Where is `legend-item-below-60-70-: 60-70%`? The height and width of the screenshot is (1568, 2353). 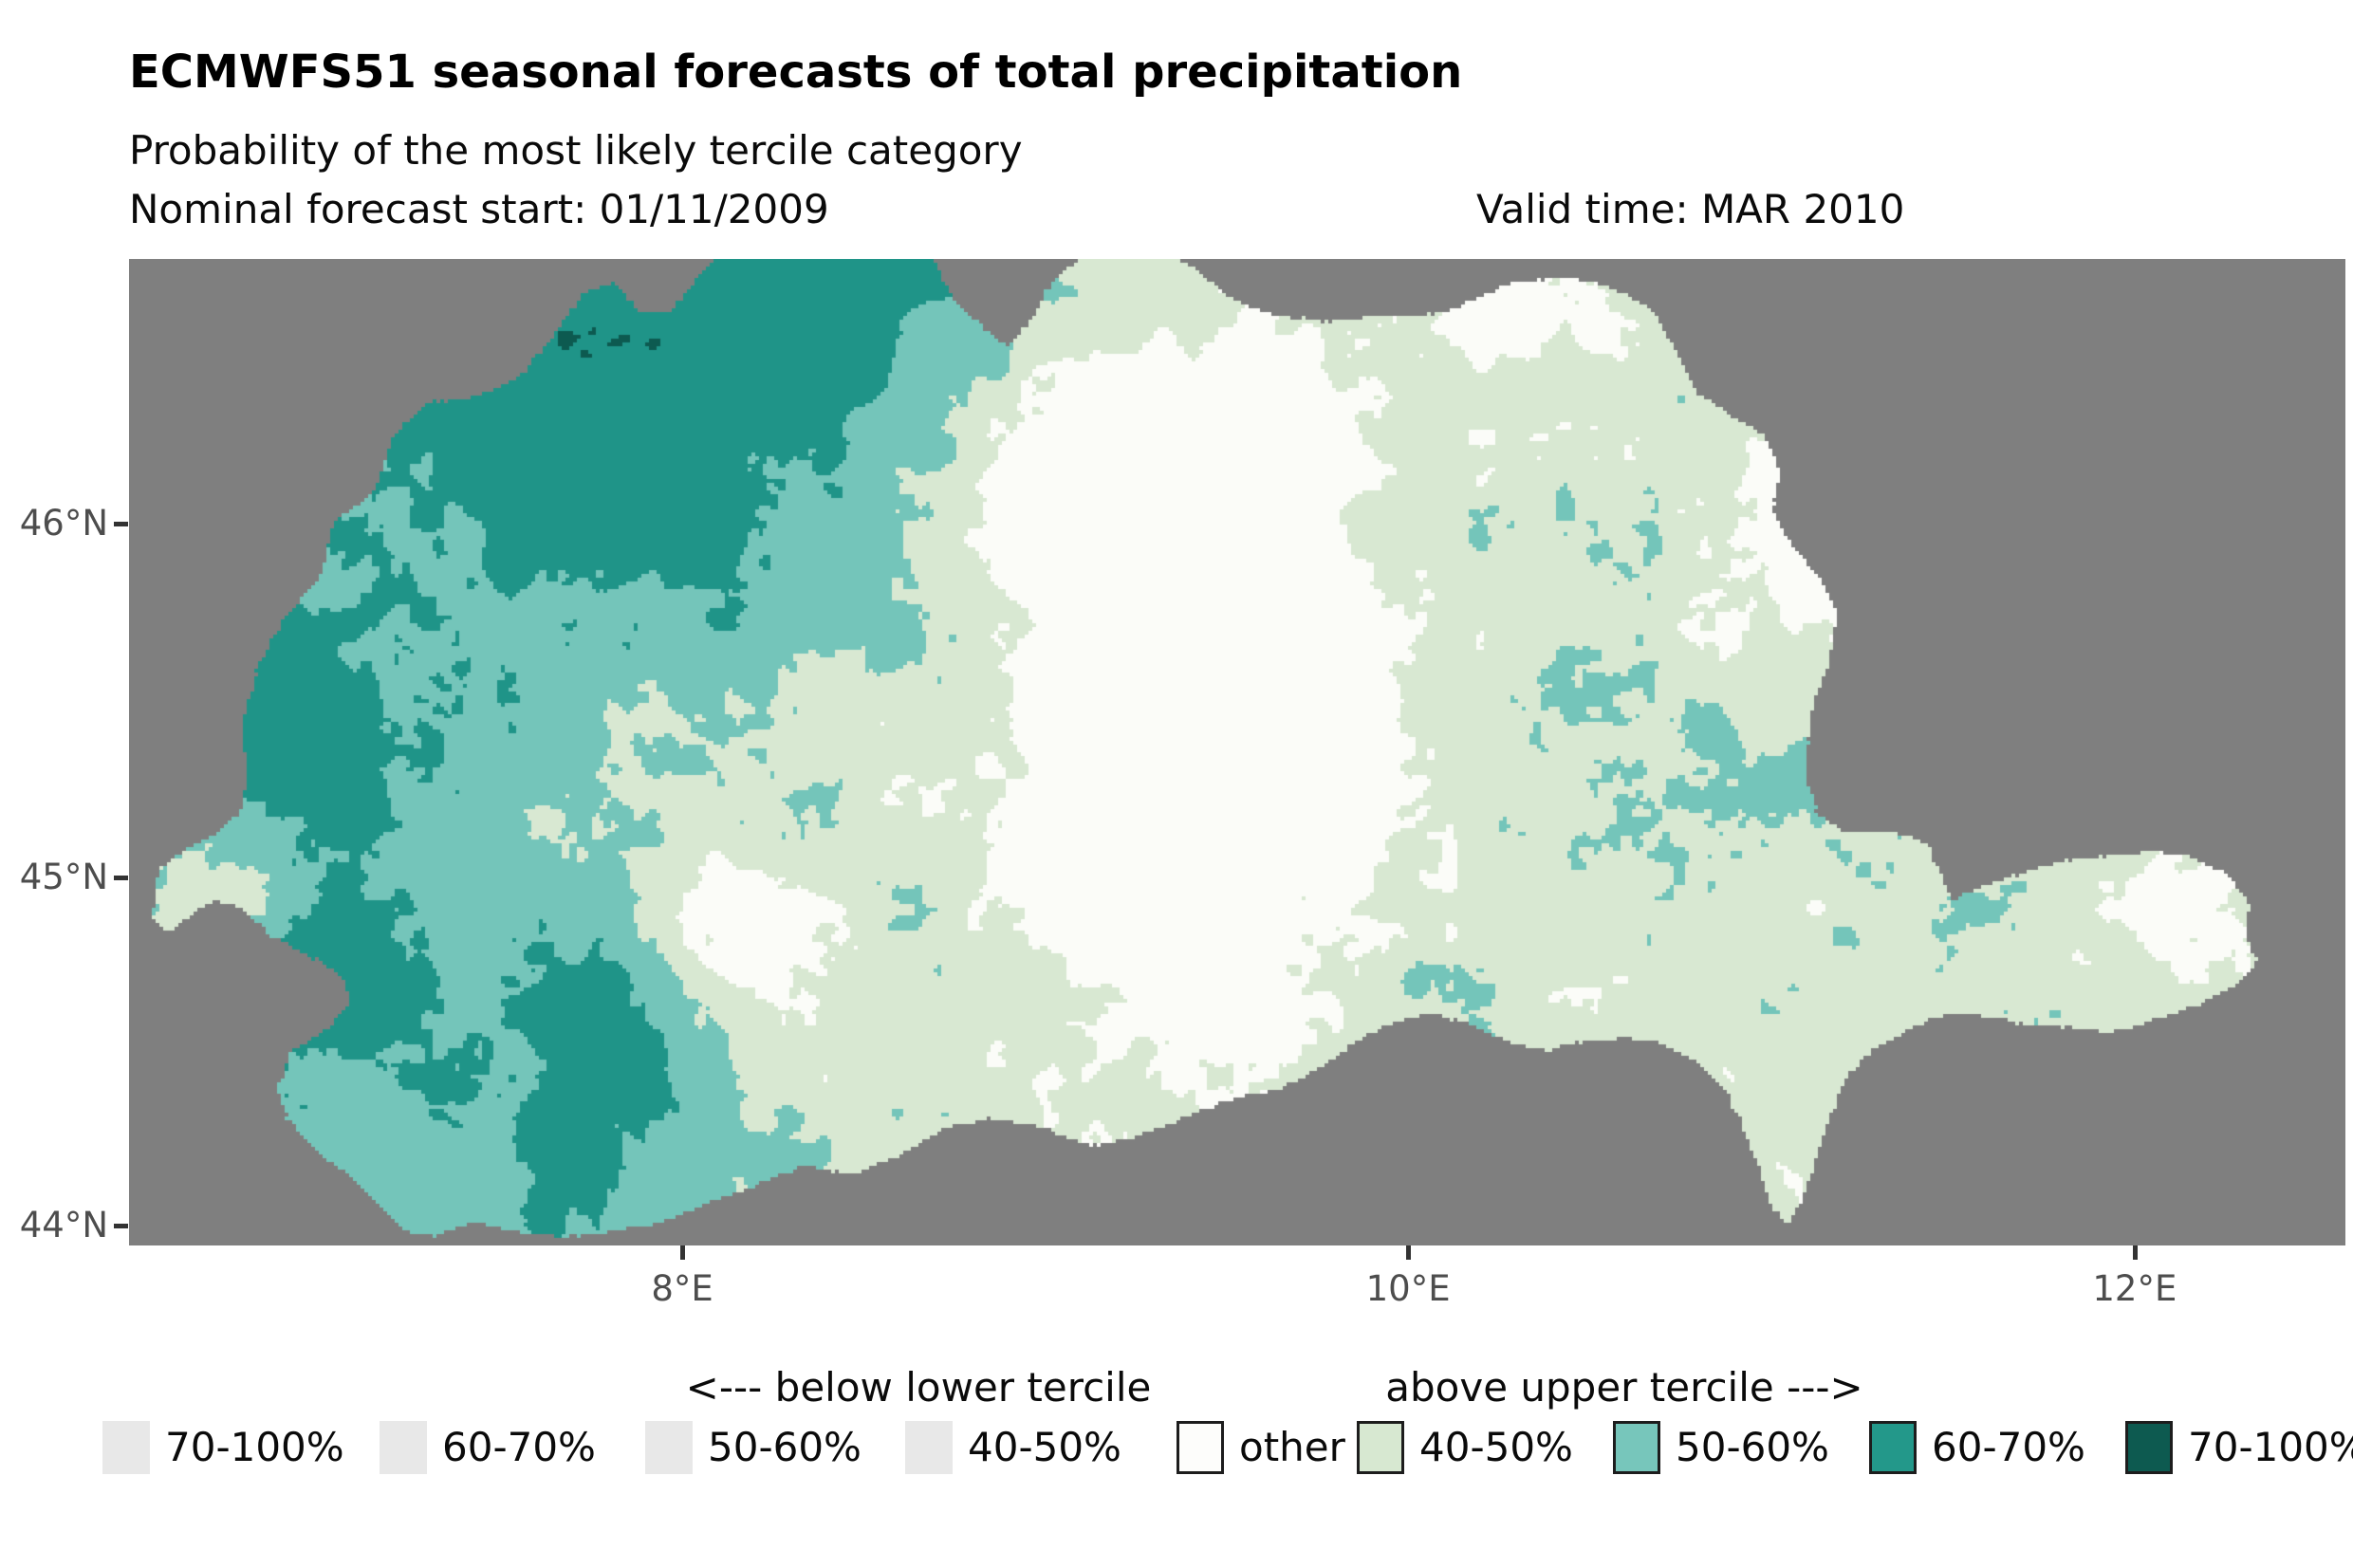 legend-item-below-60-70-: 60-70% is located at coordinates (488, 1448).